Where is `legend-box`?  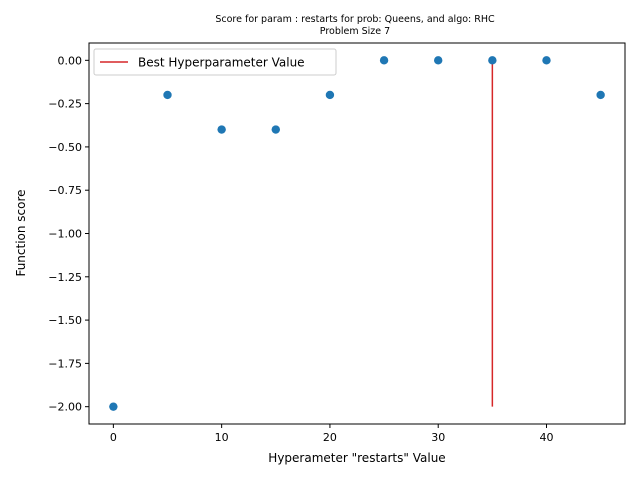 legend-box is located at coordinates (215, 62).